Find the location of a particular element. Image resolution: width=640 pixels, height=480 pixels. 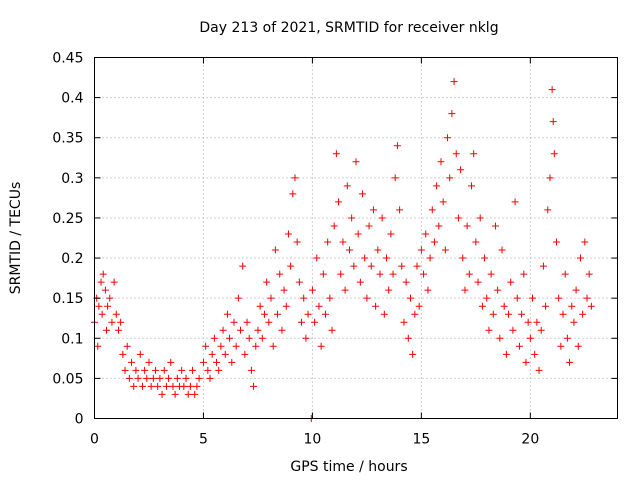

y-tick-label: 0.1 is located at coordinates (72, 339).